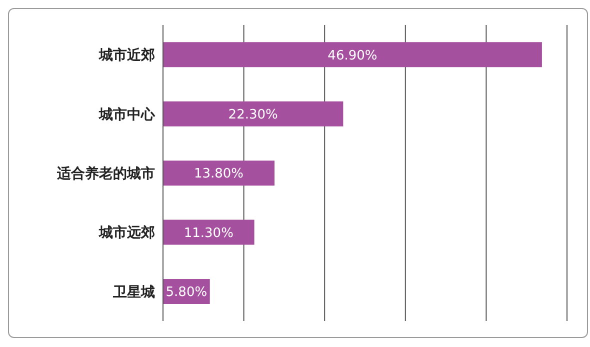 This screenshot has height=347, width=590. I want to click on y-tick-label: 卫星城, so click(133, 292).